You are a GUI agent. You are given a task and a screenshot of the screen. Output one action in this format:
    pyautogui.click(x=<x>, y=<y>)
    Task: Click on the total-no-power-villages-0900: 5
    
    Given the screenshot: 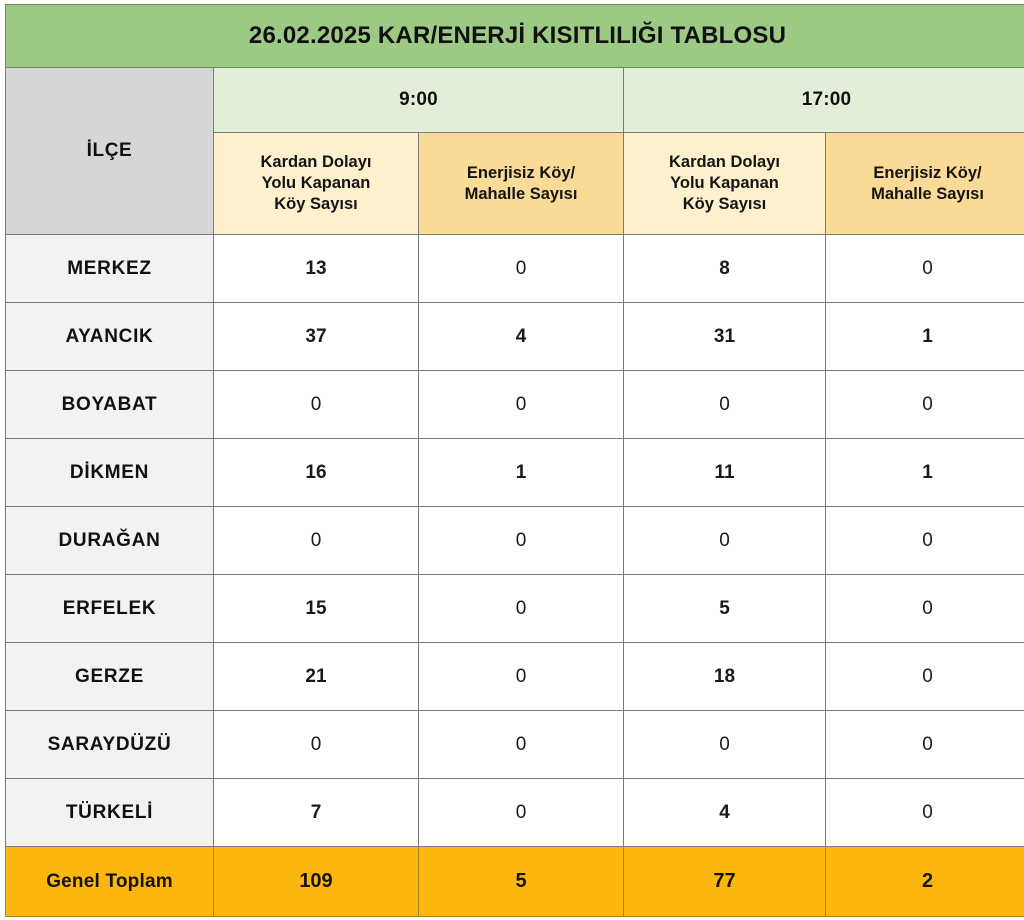 What is the action you would take?
    pyautogui.click(x=521, y=881)
    